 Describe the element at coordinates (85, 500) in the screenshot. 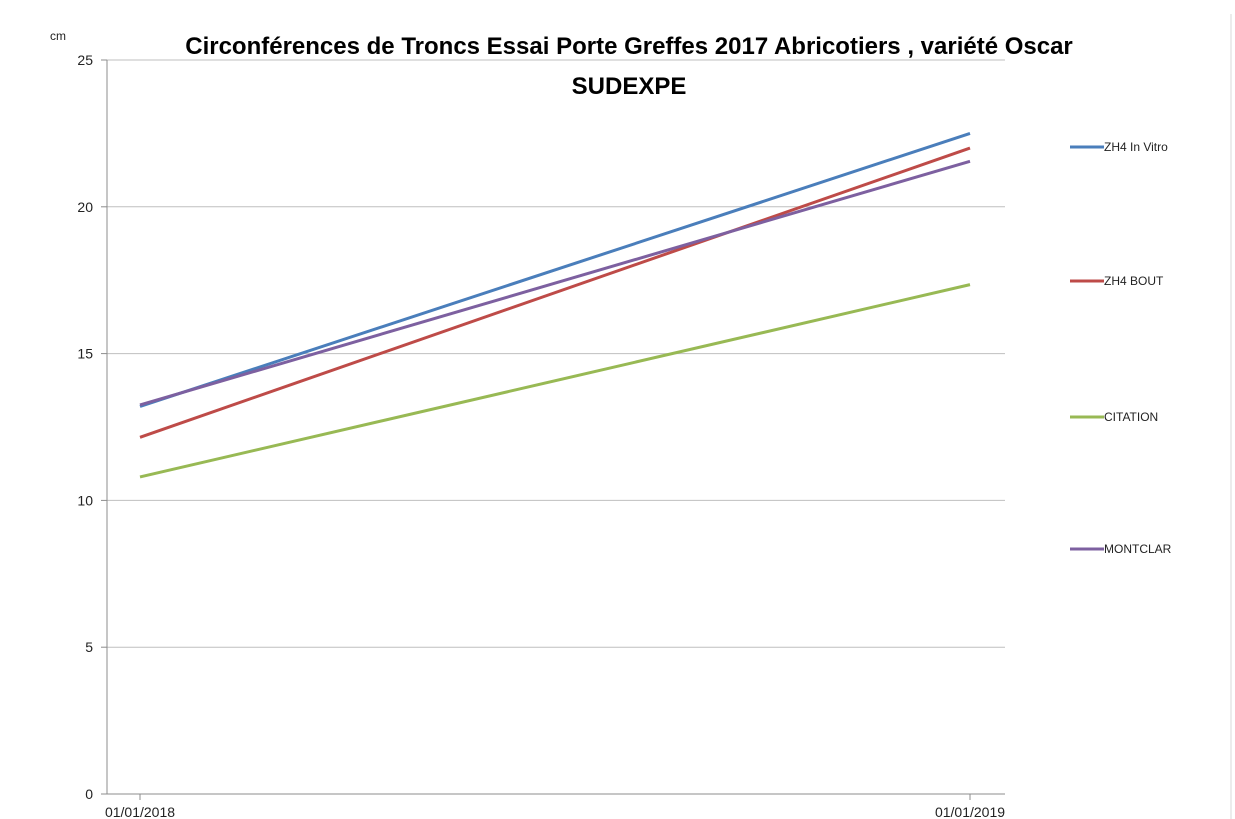

I see `y-tick-label-10: 10` at that location.